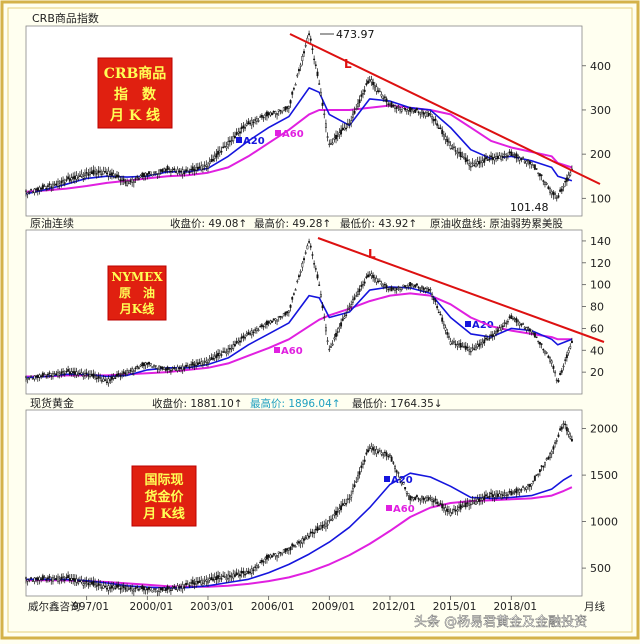  What do you see at coordinates (455, 607) in the screenshot?
I see `x-tick-label: 2015/01` at bounding box center [455, 607].